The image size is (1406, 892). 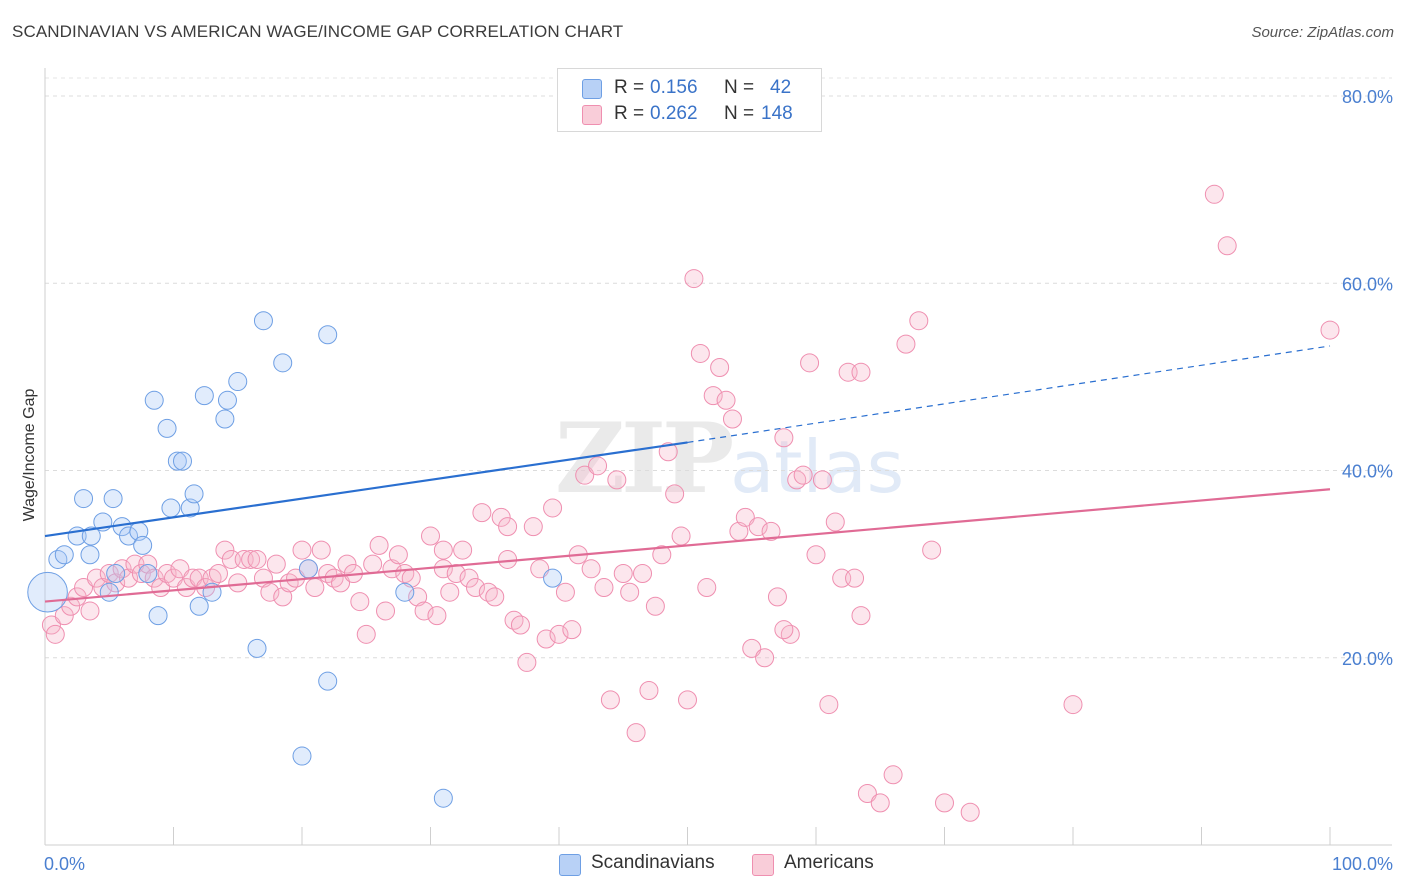 What do you see at coordinates (739, 113) in the screenshot?
I see `n-label: N =` at bounding box center [739, 113].